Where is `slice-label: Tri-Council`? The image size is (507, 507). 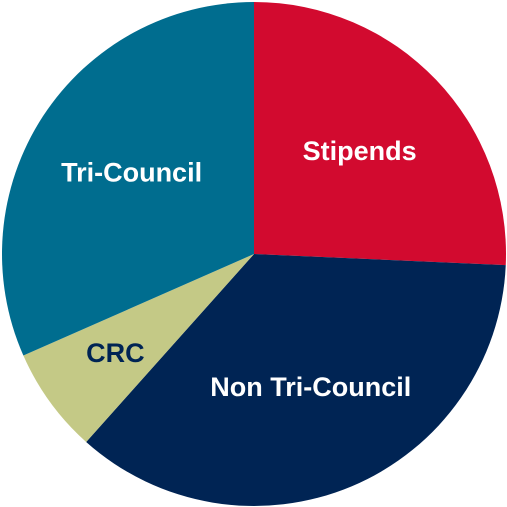
slice-label: Tri-Council is located at coordinates (131, 172).